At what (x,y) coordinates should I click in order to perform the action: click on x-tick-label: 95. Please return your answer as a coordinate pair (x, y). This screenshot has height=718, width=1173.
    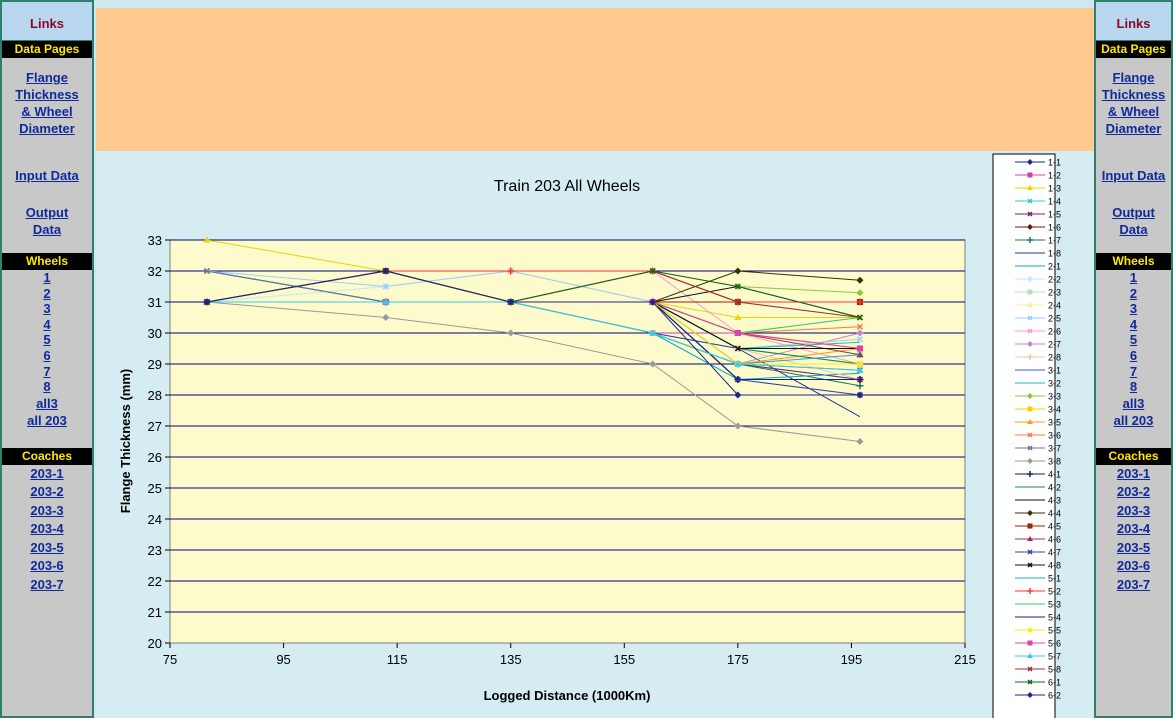
    Looking at the image, I should click on (283, 659).